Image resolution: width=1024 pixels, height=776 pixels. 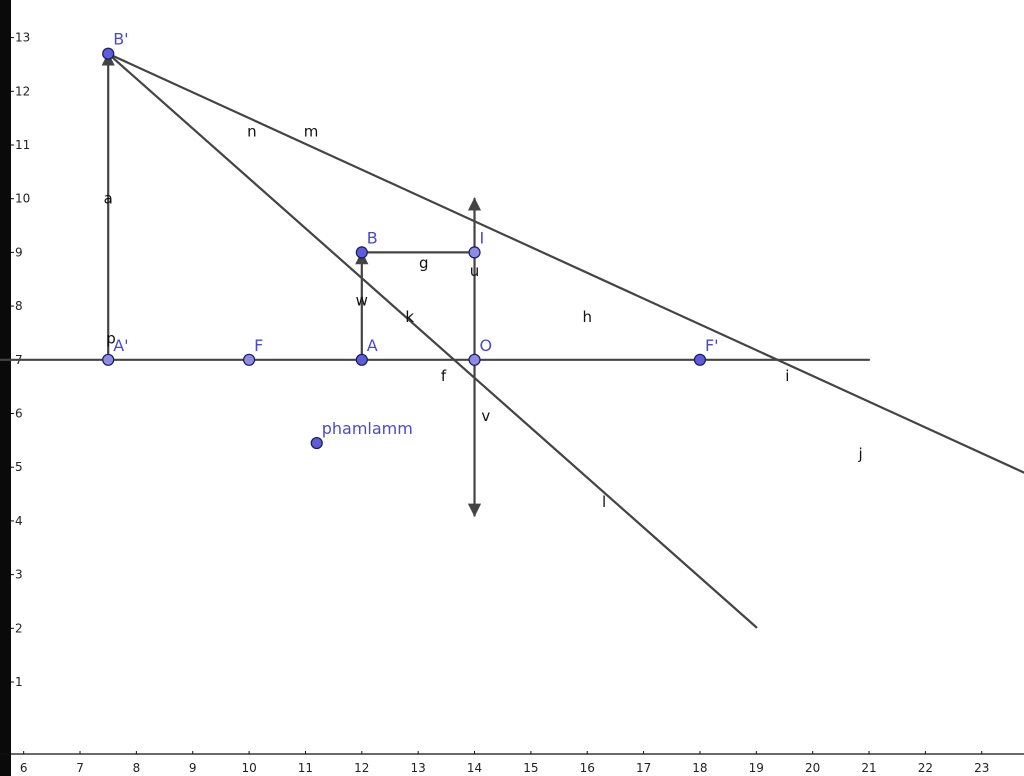 What do you see at coordinates (22, 91) in the screenshot?
I see `y-tick-label: 12` at bounding box center [22, 91].